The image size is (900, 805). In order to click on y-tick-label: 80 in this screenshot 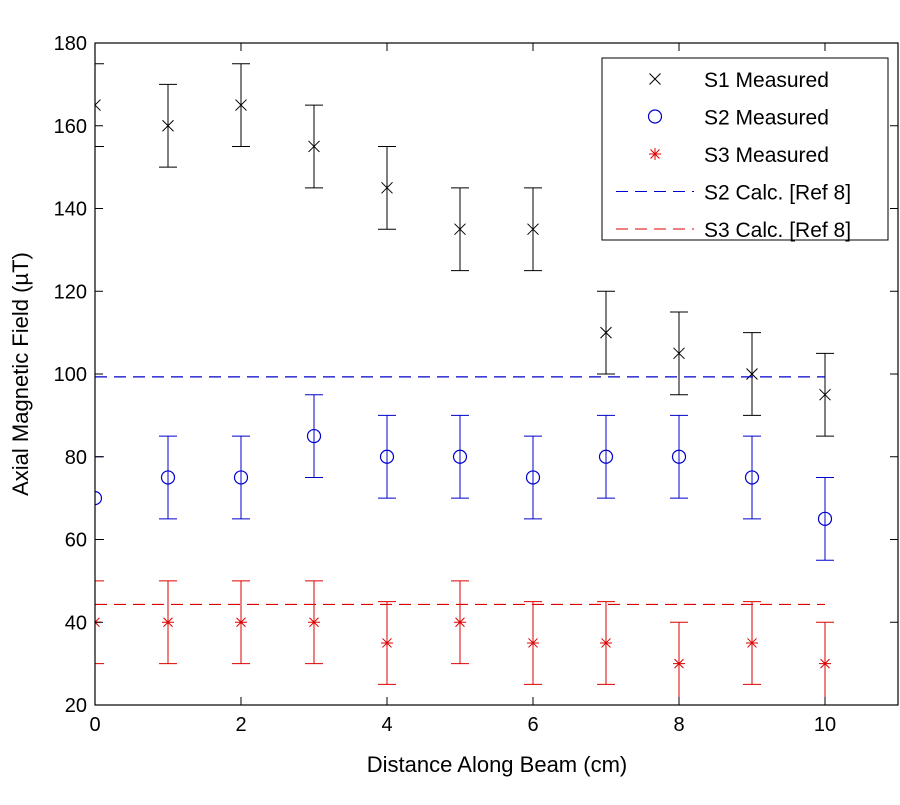, I will do `click(76, 458)`.